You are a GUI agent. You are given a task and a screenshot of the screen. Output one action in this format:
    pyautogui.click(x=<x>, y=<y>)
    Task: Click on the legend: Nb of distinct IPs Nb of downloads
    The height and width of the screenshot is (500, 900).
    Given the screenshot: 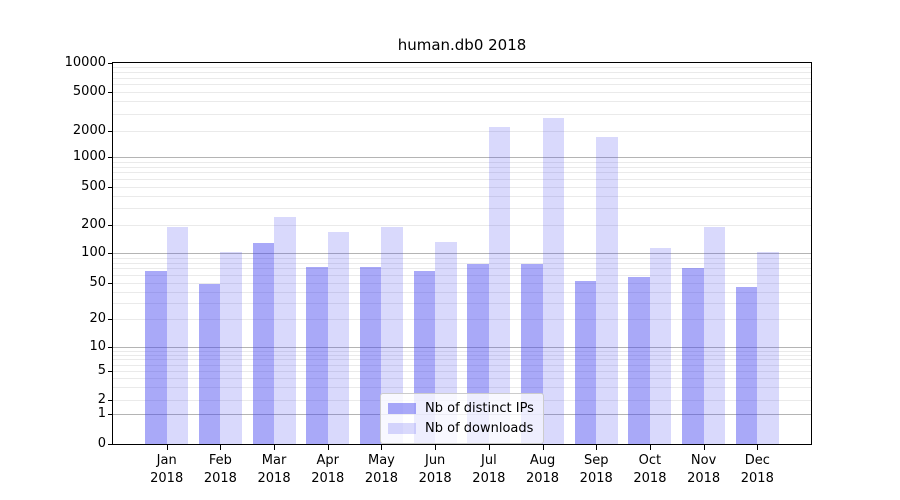 What is the action you would take?
    pyautogui.click(x=462, y=418)
    